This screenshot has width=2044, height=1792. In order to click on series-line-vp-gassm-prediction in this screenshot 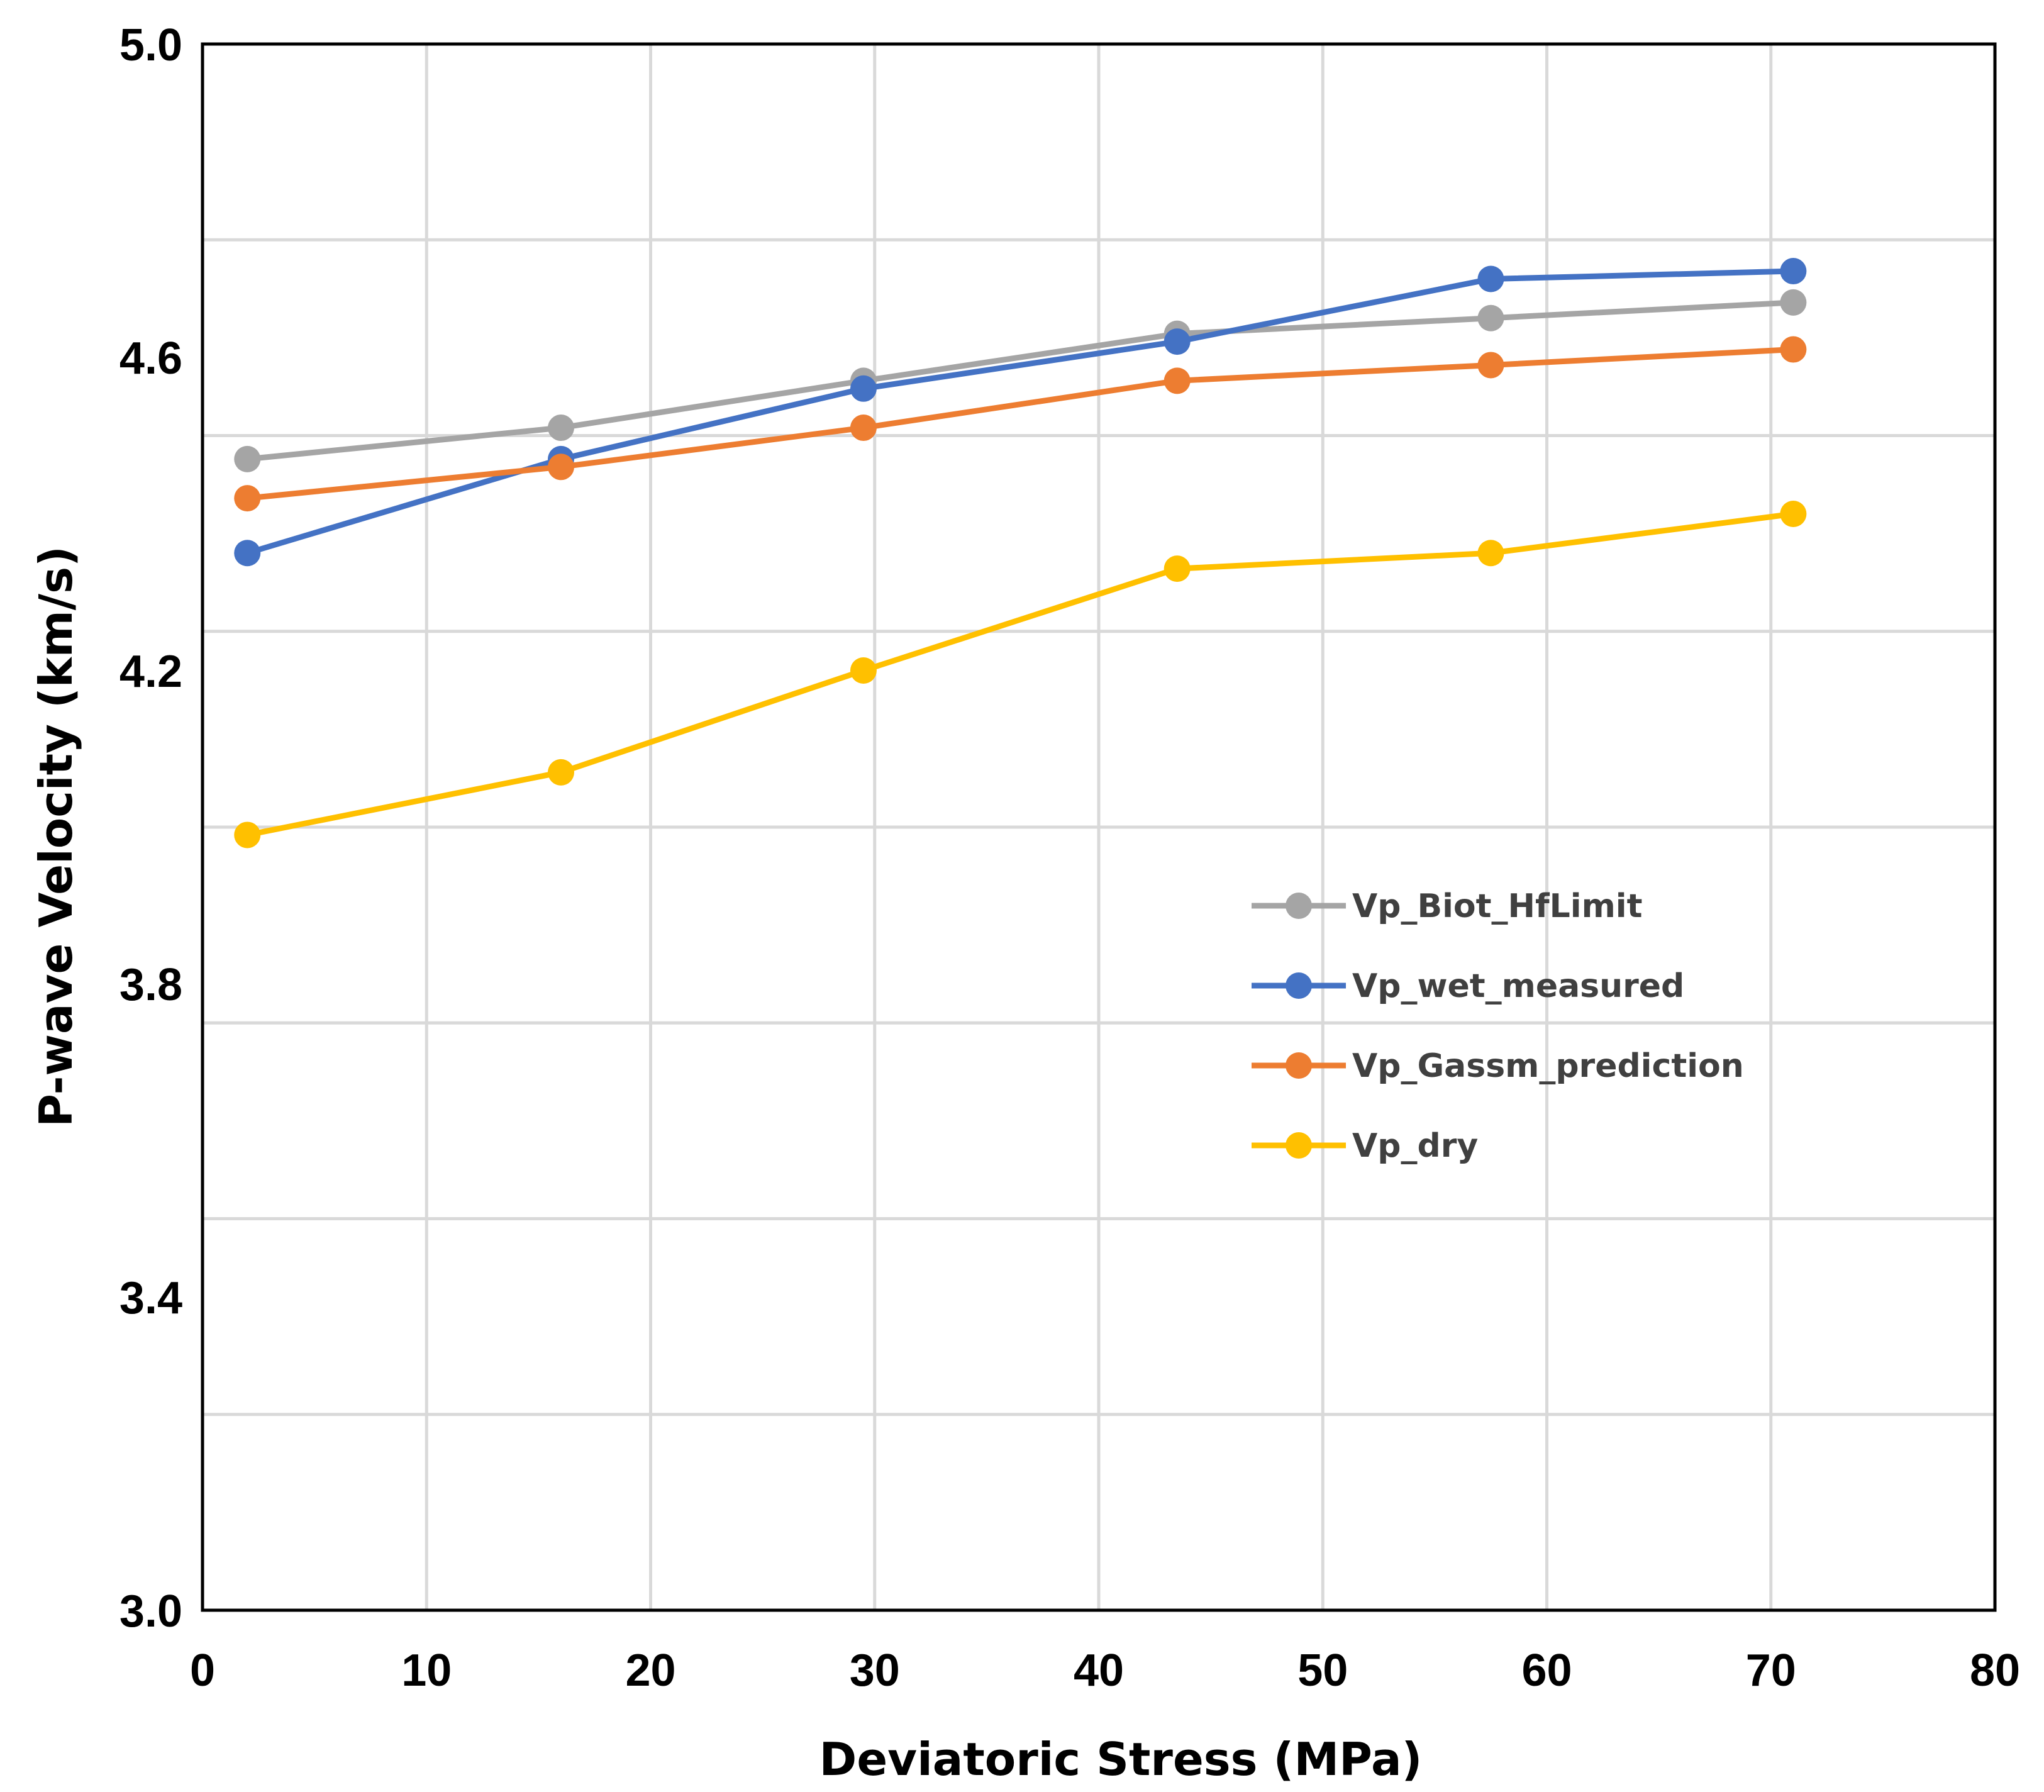, I will do `click(1021, 424)`.